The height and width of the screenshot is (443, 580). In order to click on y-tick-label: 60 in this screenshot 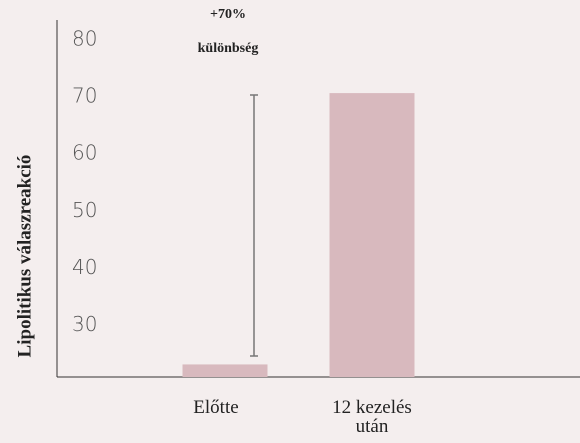, I will do `click(84, 153)`.